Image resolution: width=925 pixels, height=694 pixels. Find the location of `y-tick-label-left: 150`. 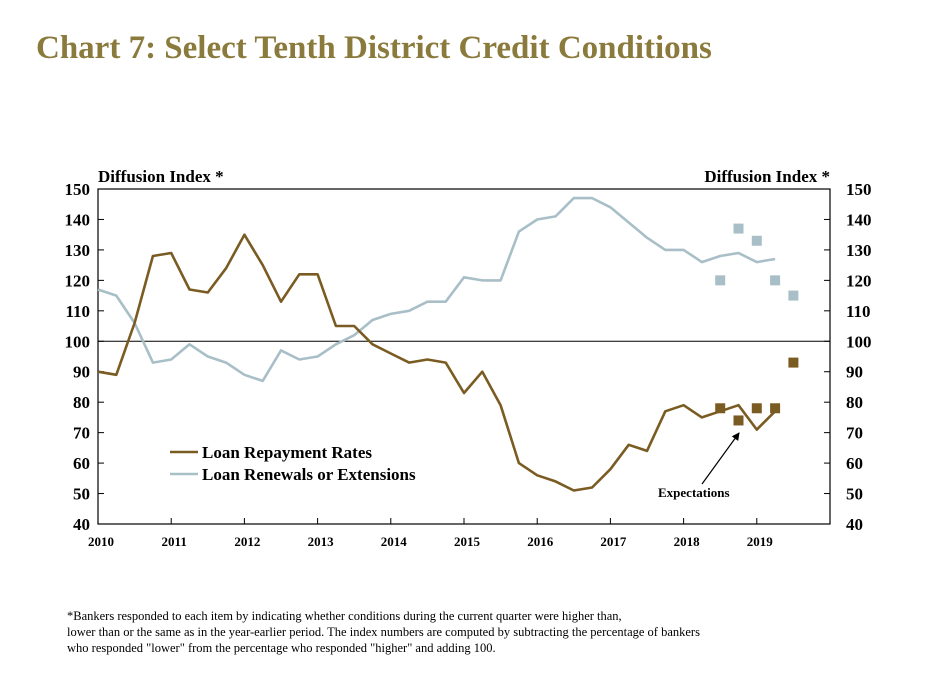

y-tick-label-left: 150 is located at coordinates (78, 189).